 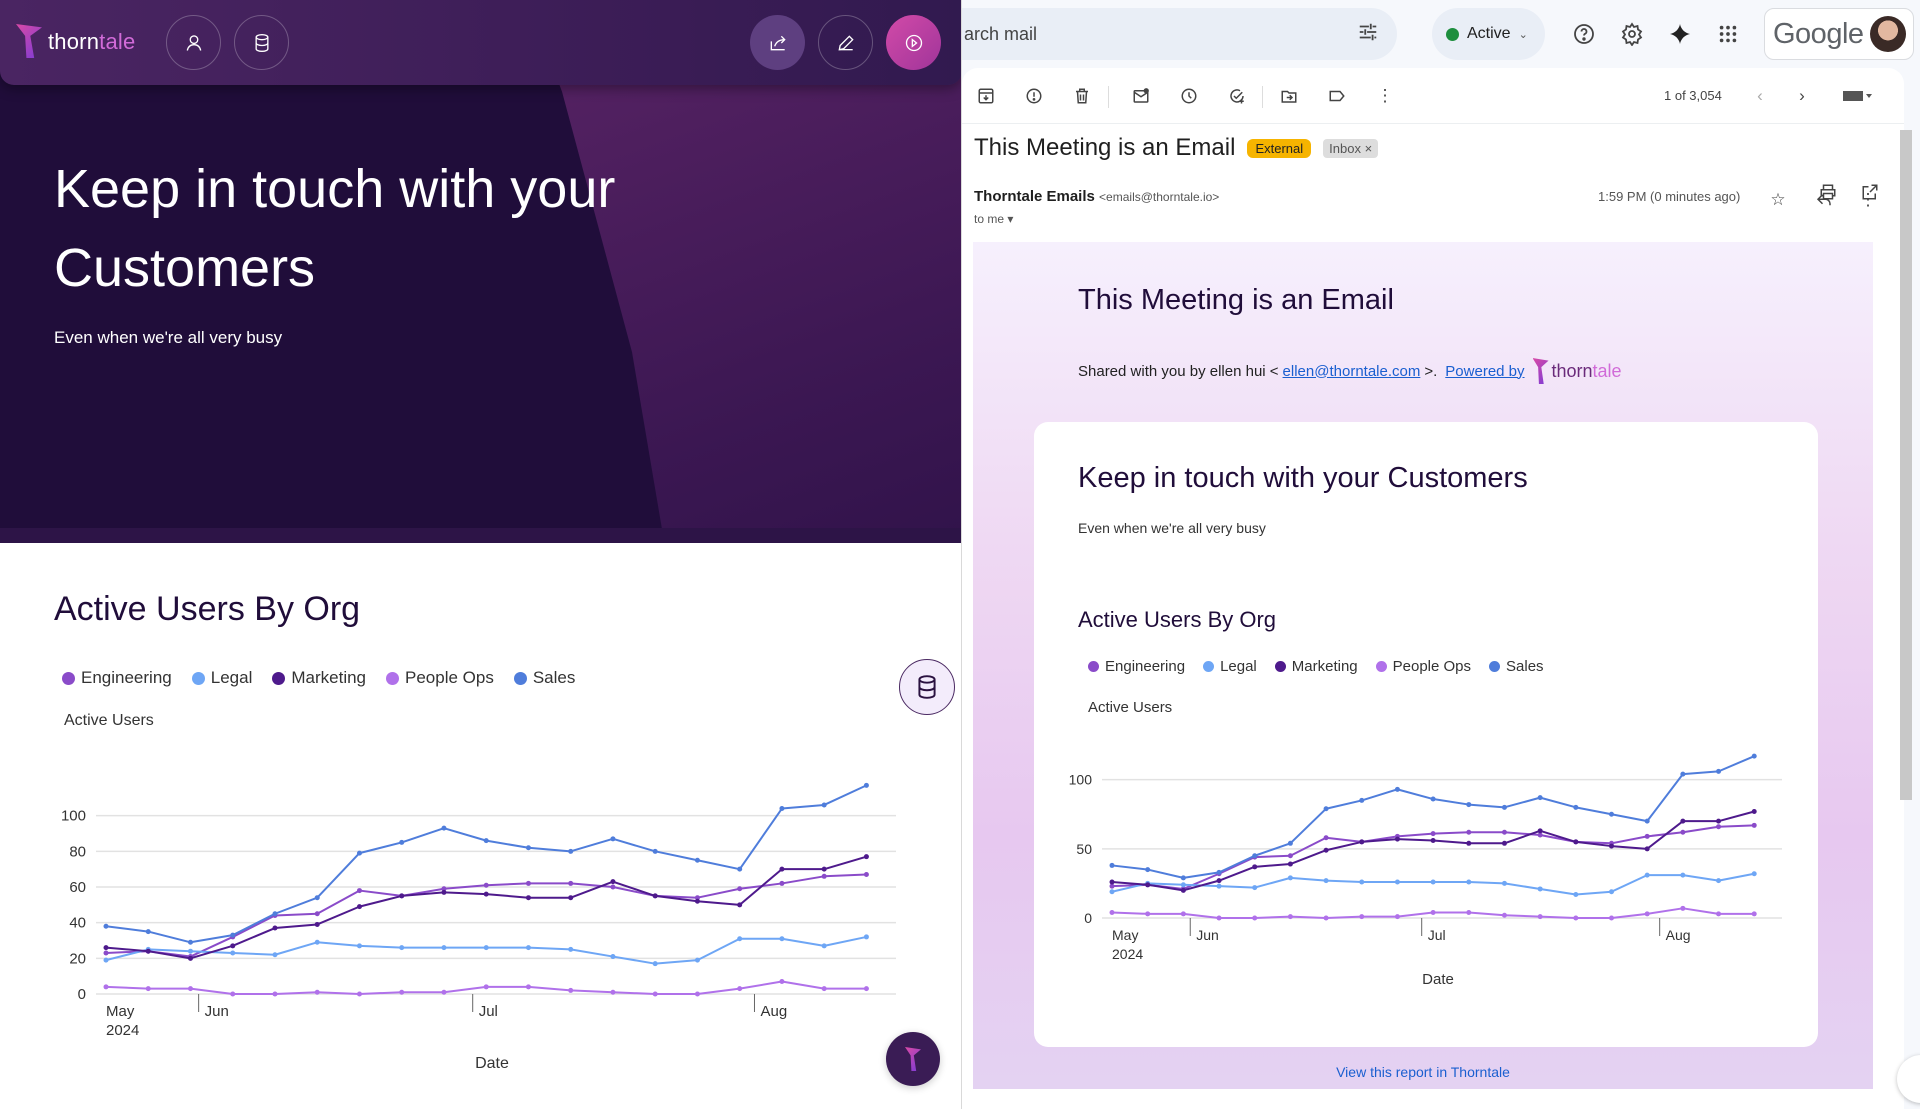 I want to click on logo-text-accent: tale, so click(x=117, y=41).